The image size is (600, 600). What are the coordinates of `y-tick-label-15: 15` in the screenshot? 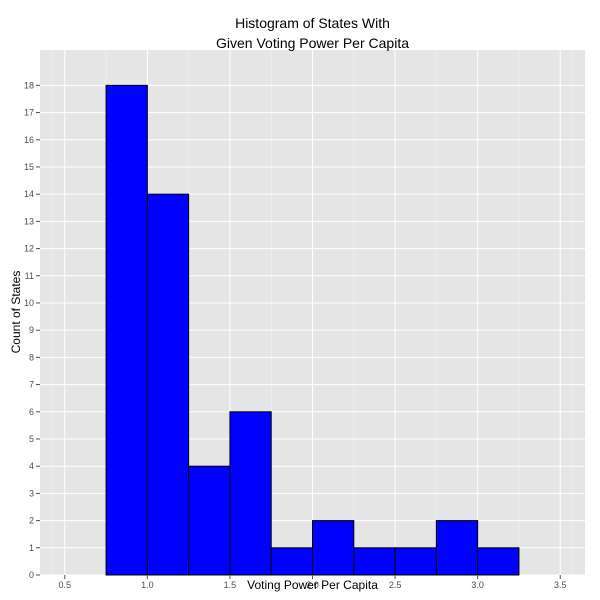 It's located at (29, 167).